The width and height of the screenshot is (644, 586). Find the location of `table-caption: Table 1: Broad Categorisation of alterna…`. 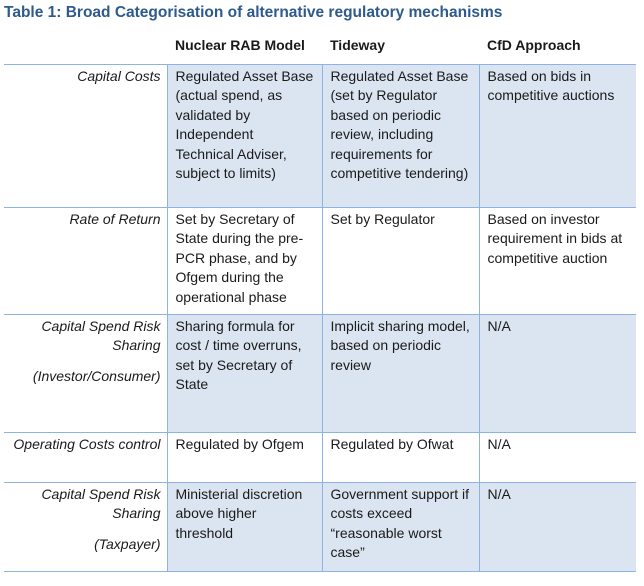

table-caption: Table 1: Broad Categorisation of alterna… is located at coordinates (253, 12).